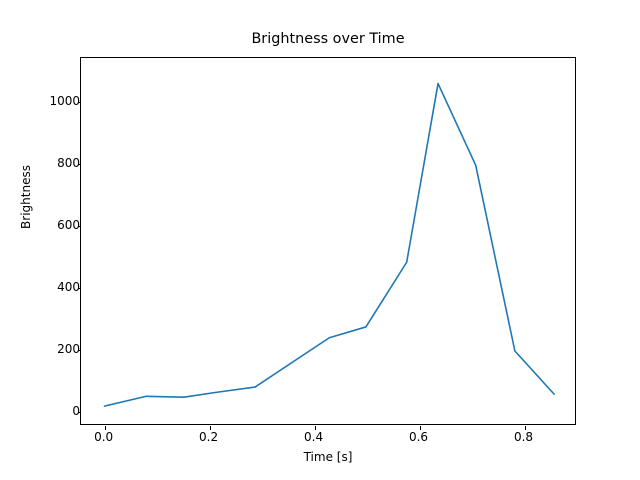 The height and width of the screenshot is (480, 640). I want to click on x-tick-label: 0.0, so click(104, 437).